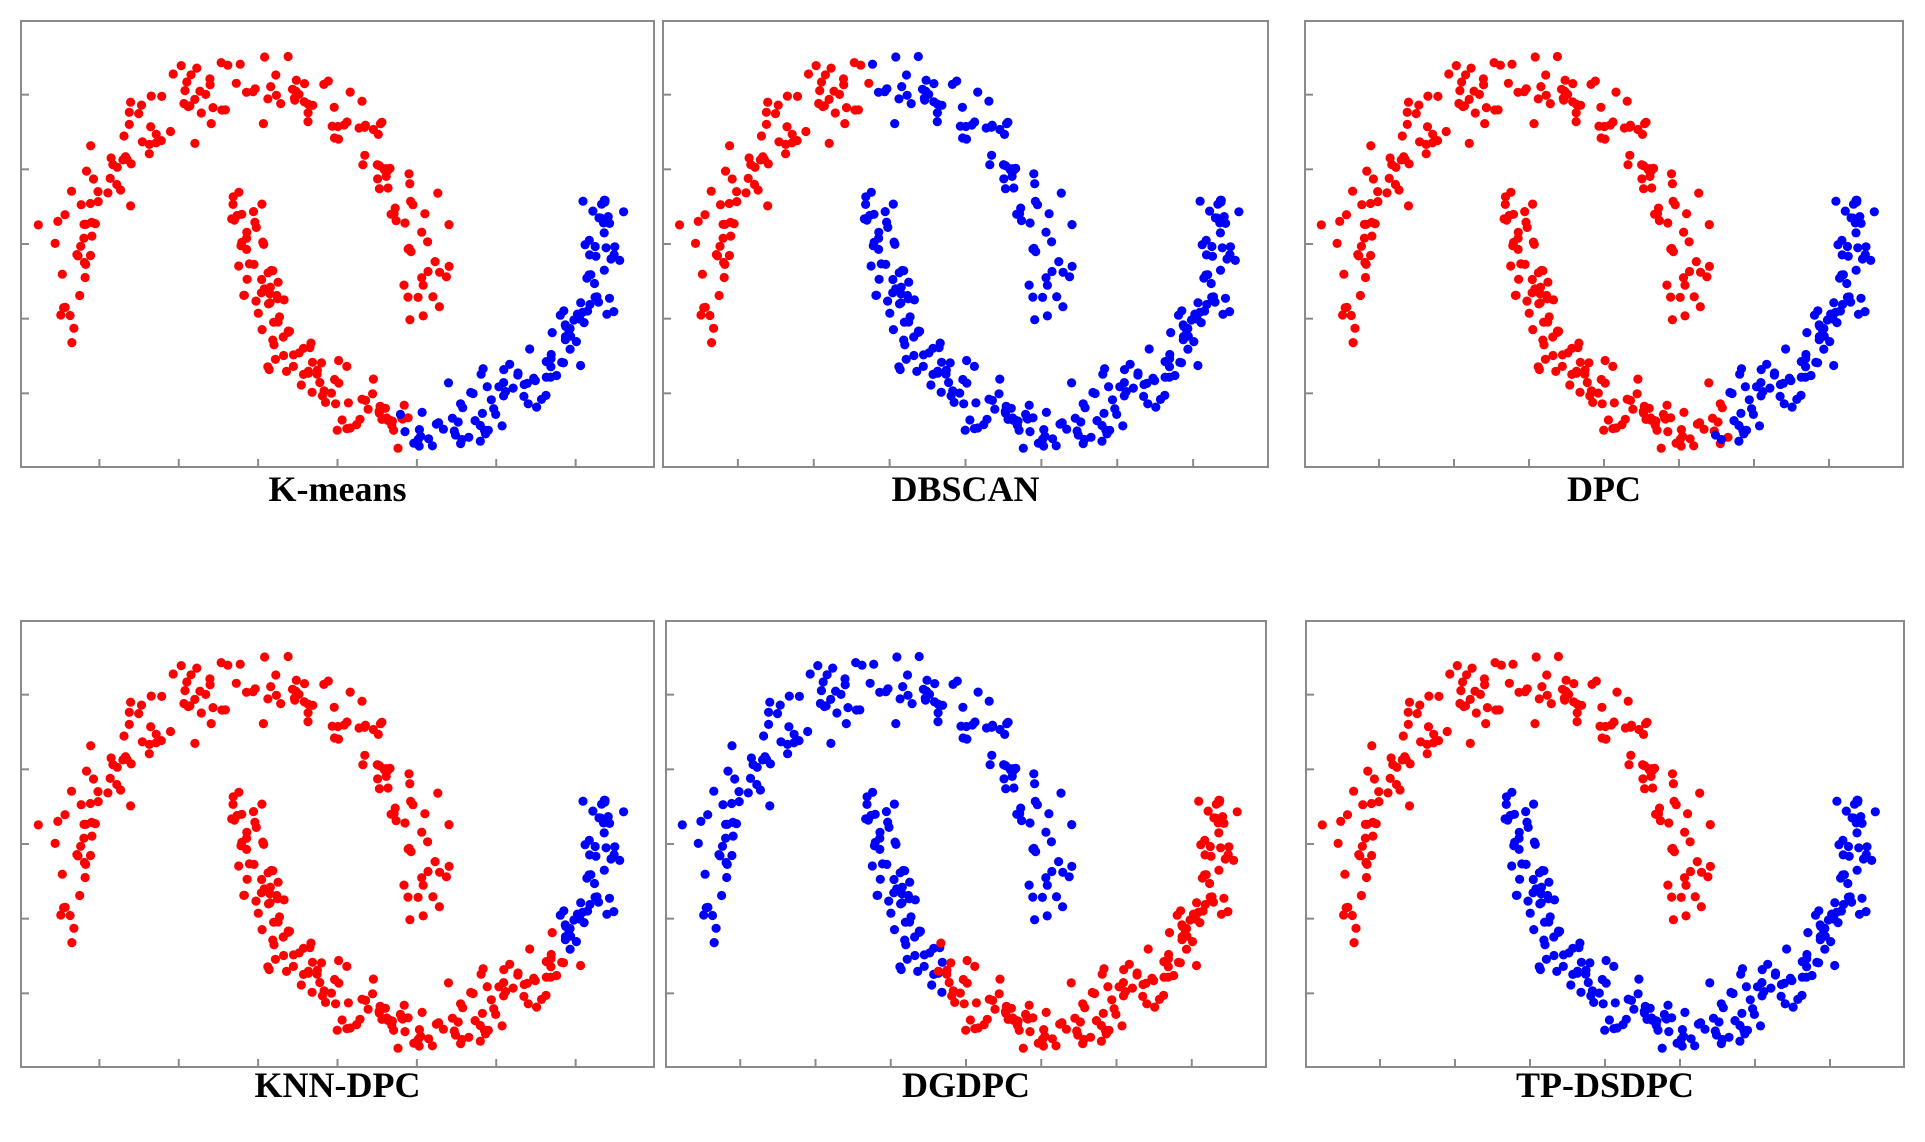 The width and height of the screenshot is (1925, 1142). Describe the element at coordinates (1604, 244) in the screenshot. I see `scatter-plot` at that location.